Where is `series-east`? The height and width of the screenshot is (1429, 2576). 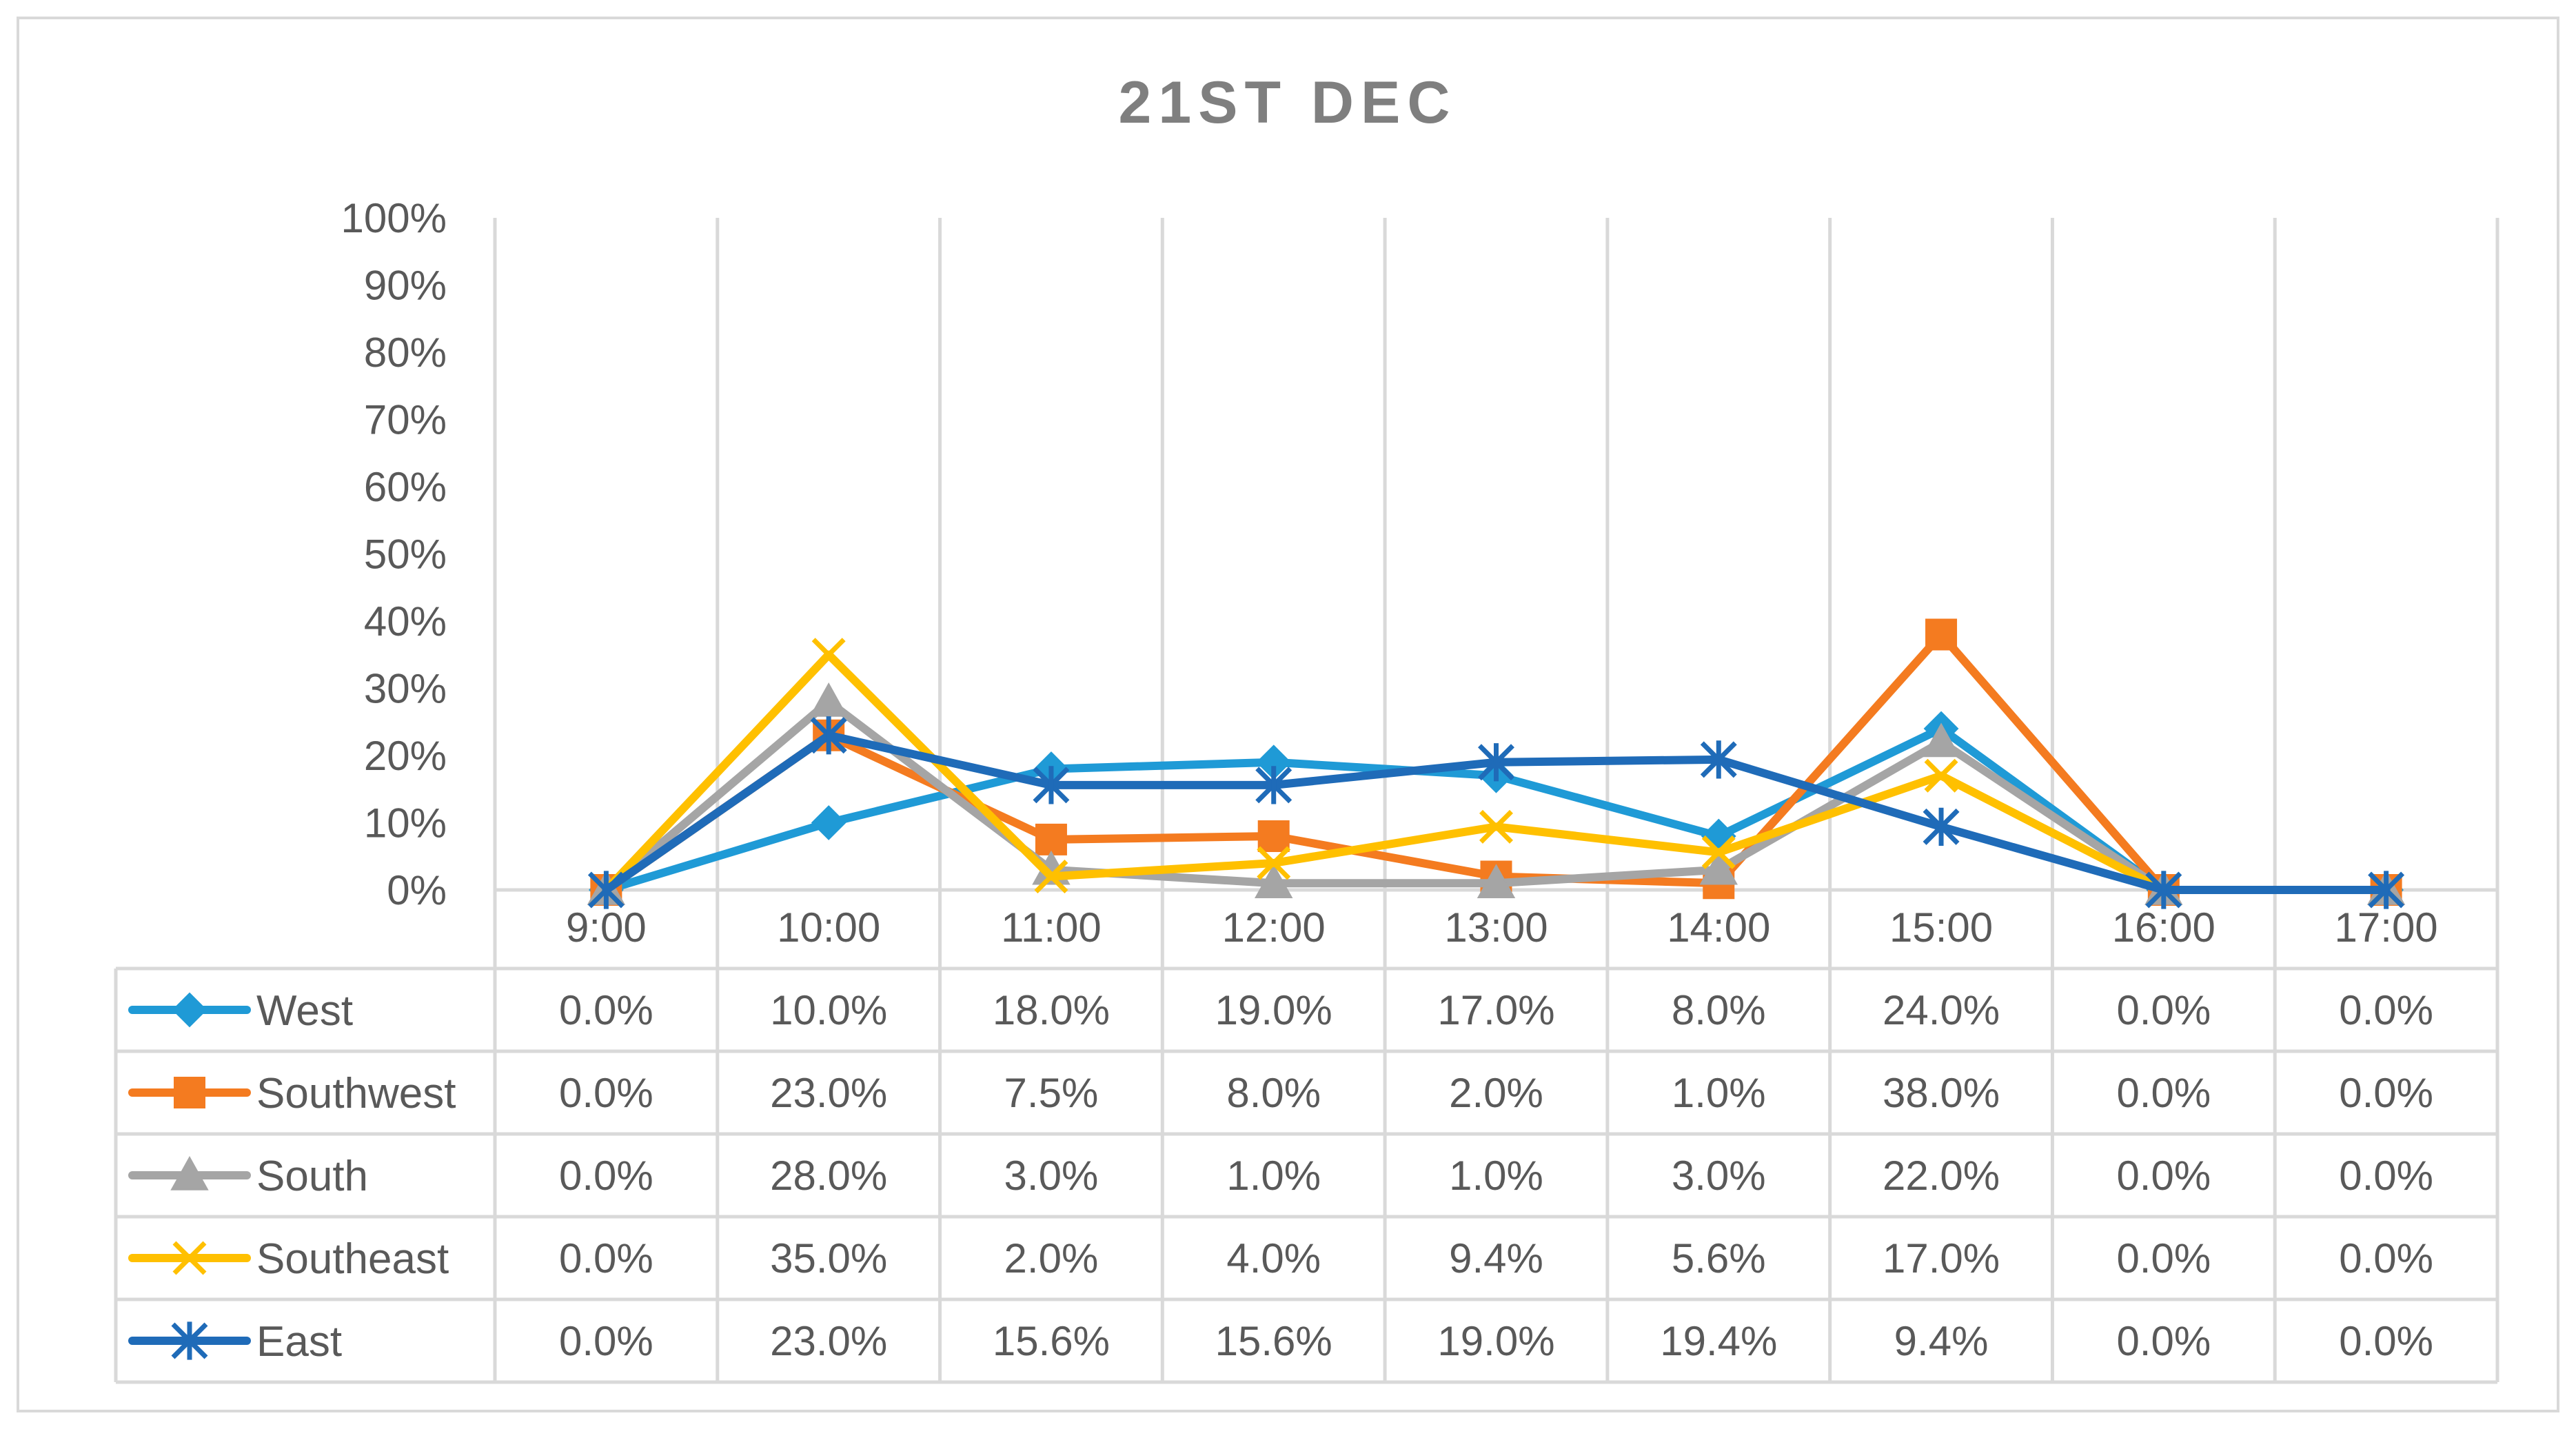 series-east is located at coordinates (1496, 812).